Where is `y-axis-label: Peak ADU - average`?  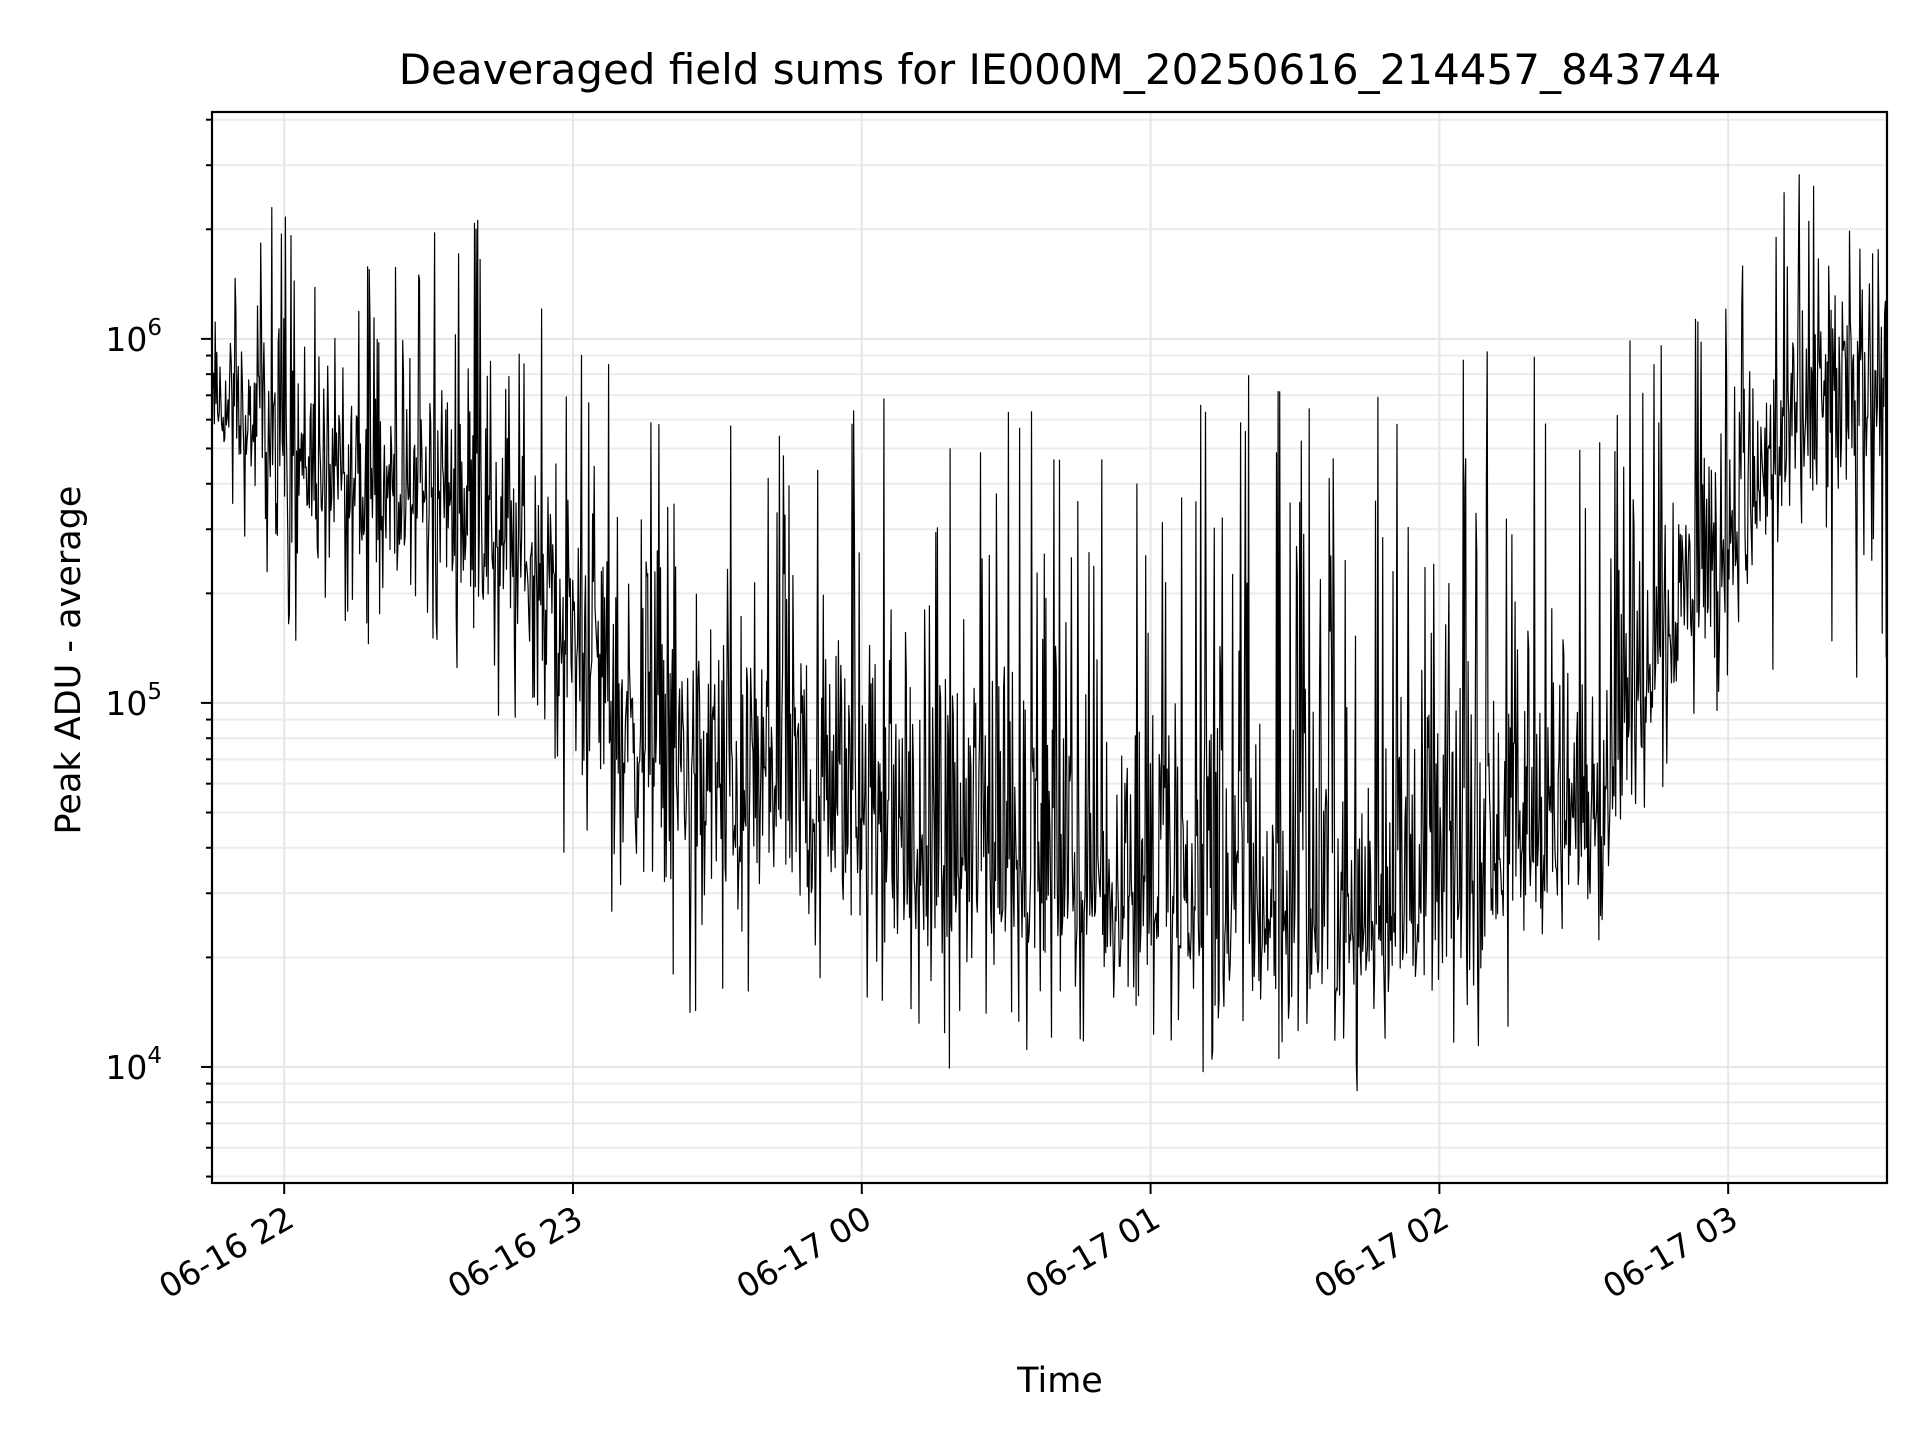 y-axis-label: Peak ADU - average is located at coordinates (69, 660).